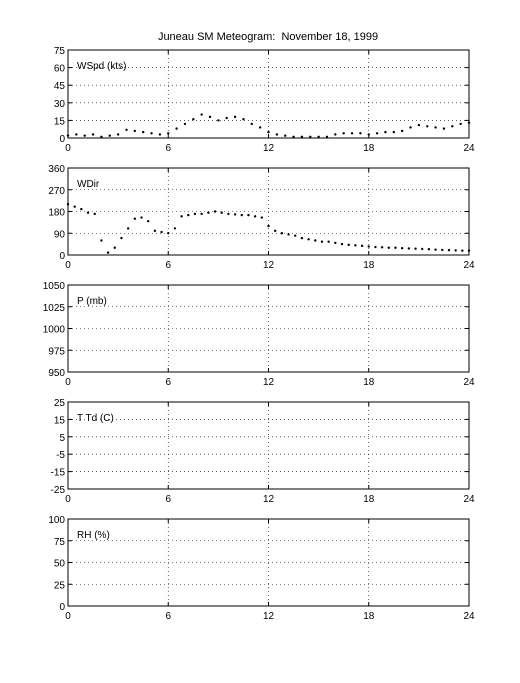 The height and width of the screenshot is (683, 520). Describe the element at coordinates (101, 66) in the screenshot. I see `panel-label: WSpd (kts)` at that location.